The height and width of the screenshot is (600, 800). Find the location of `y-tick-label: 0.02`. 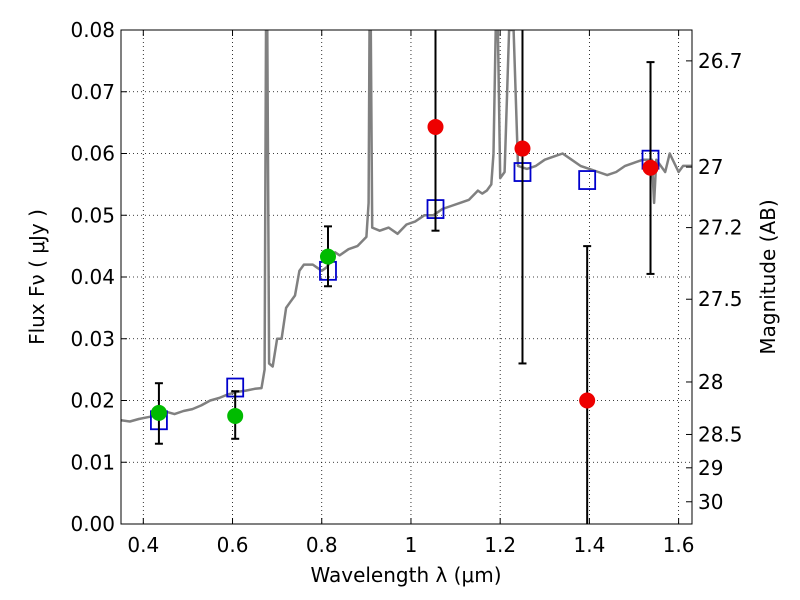

y-tick-label: 0.02 is located at coordinates (92, 401).